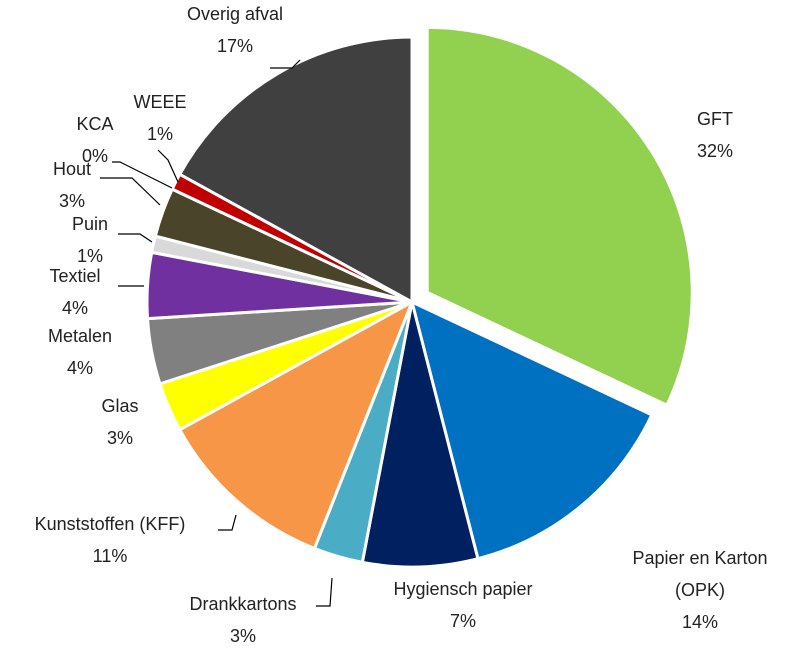  I want to click on category-name: Glas, so click(120, 406).